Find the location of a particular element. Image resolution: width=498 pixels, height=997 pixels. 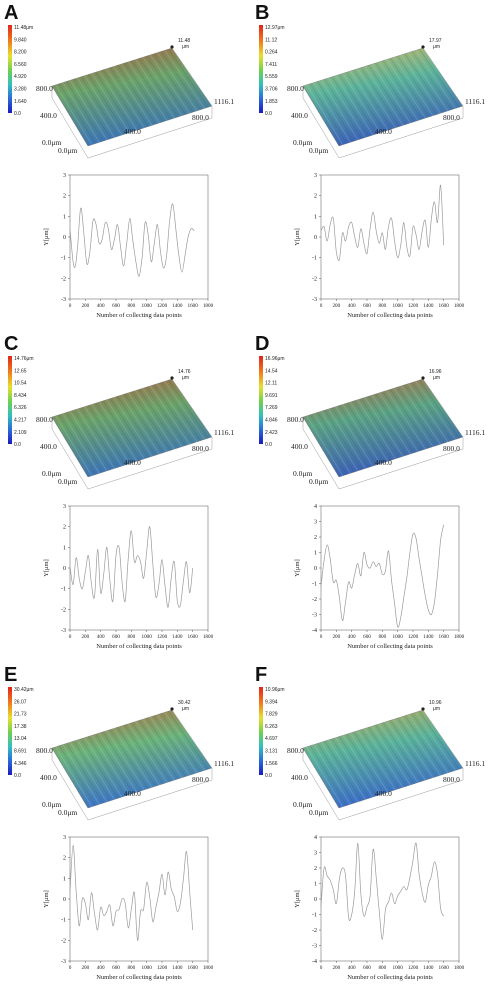

panel-letter: F is located at coordinates (261, 675).